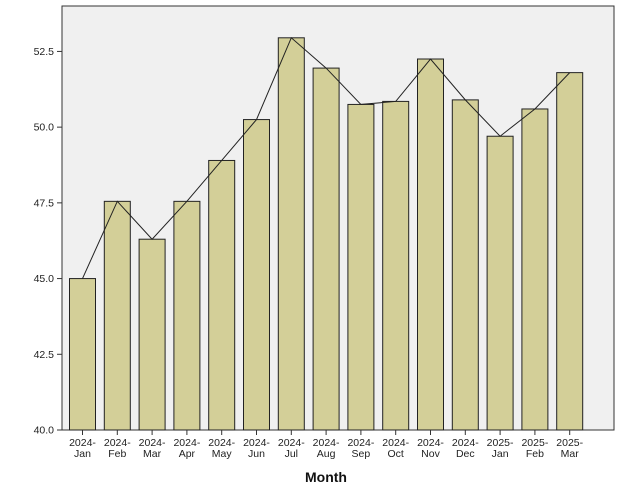 This screenshot has height=500, width=624. What do you see at coordinates (187, 454) in the screenshot?
I see `x-tick-label-month: Apr` at bounding box center [187, 454].